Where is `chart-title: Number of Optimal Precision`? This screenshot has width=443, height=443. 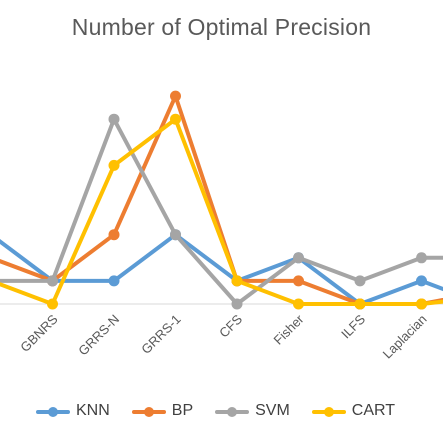 chart-title: Number of Optimal Precision is located at coordinates (221, 27).